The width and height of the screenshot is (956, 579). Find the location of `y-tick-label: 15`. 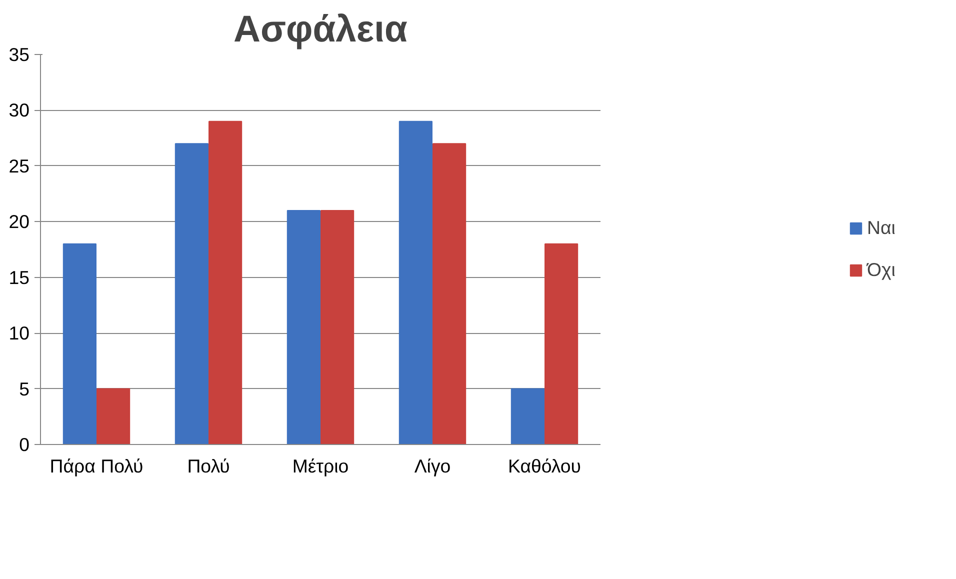

y-tick-label: 15 is located at coordinates (19, 277).